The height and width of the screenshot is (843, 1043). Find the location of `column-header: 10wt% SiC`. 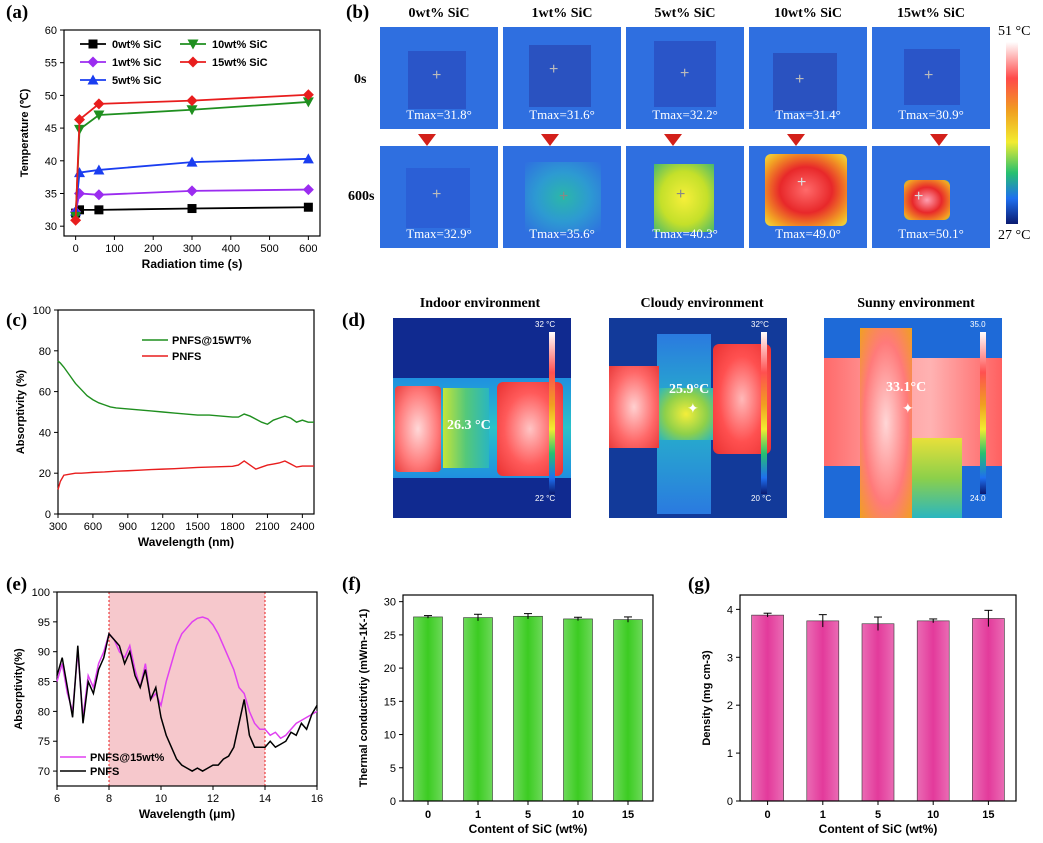

column-header: 10wt% SiC is located at coordinates (808, 13).